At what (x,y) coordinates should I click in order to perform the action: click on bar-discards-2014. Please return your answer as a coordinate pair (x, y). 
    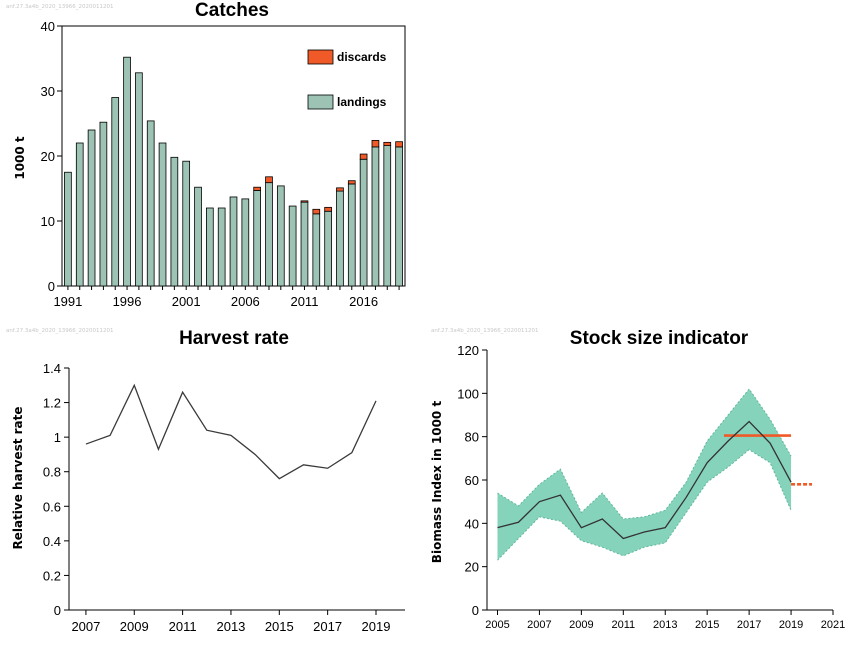
    Looking at the image, I should click on (340, 189).